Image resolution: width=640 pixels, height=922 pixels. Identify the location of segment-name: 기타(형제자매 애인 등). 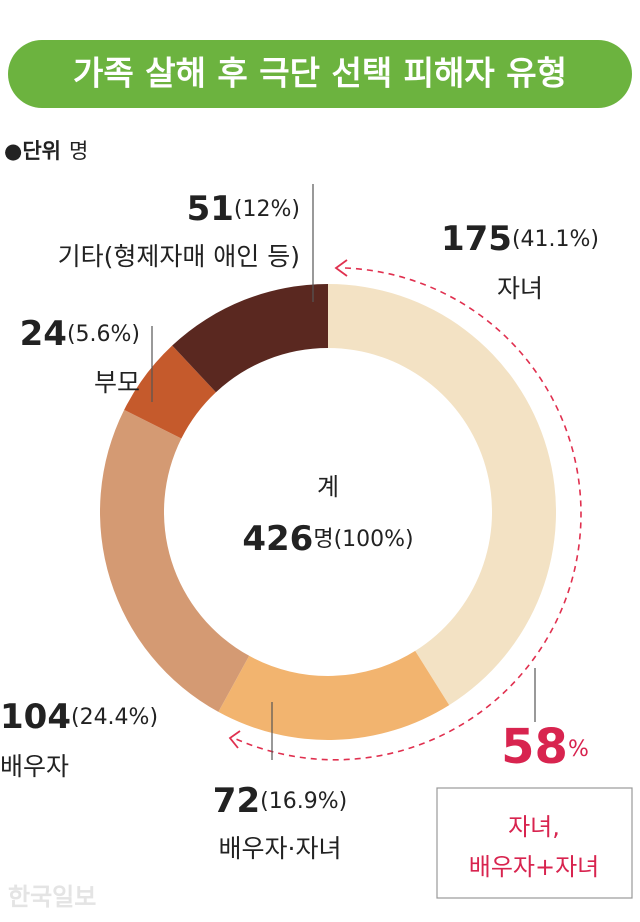
(179, 256).